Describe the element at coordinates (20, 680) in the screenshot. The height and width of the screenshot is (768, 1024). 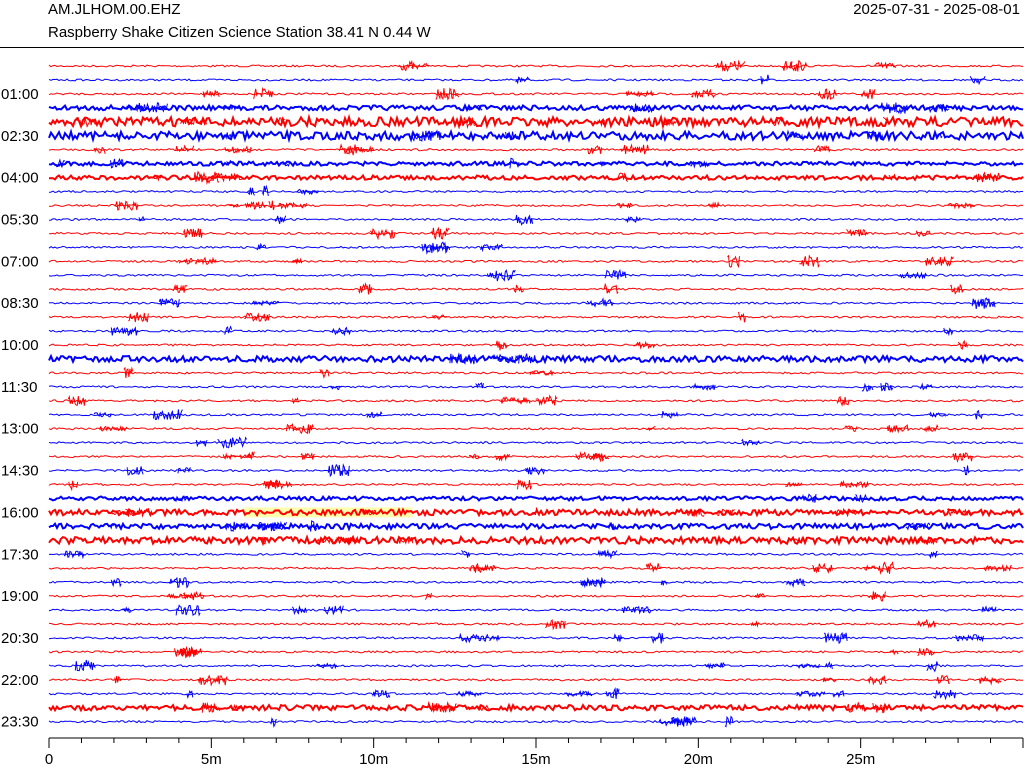
I see `row-time-label: 22:00` at that location.